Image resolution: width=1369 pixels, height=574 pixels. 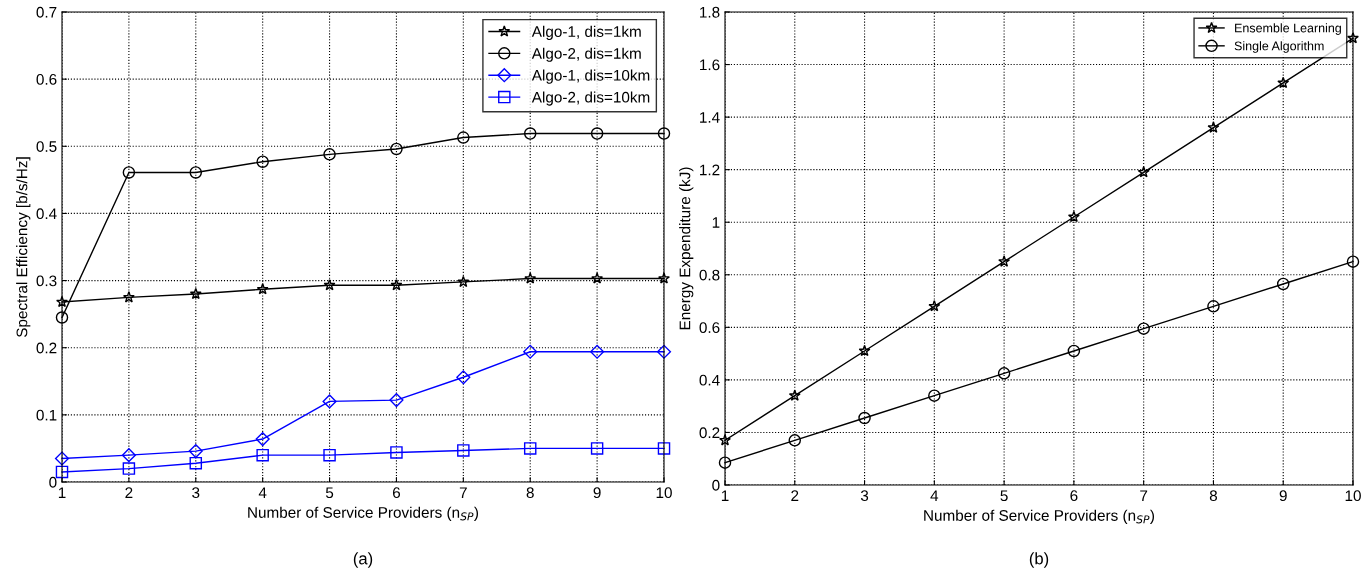 What do you see at coordinates (46, 415) in the screenshot?
I see `y-tick-label: 0.1` at bounding box center [46, 415].